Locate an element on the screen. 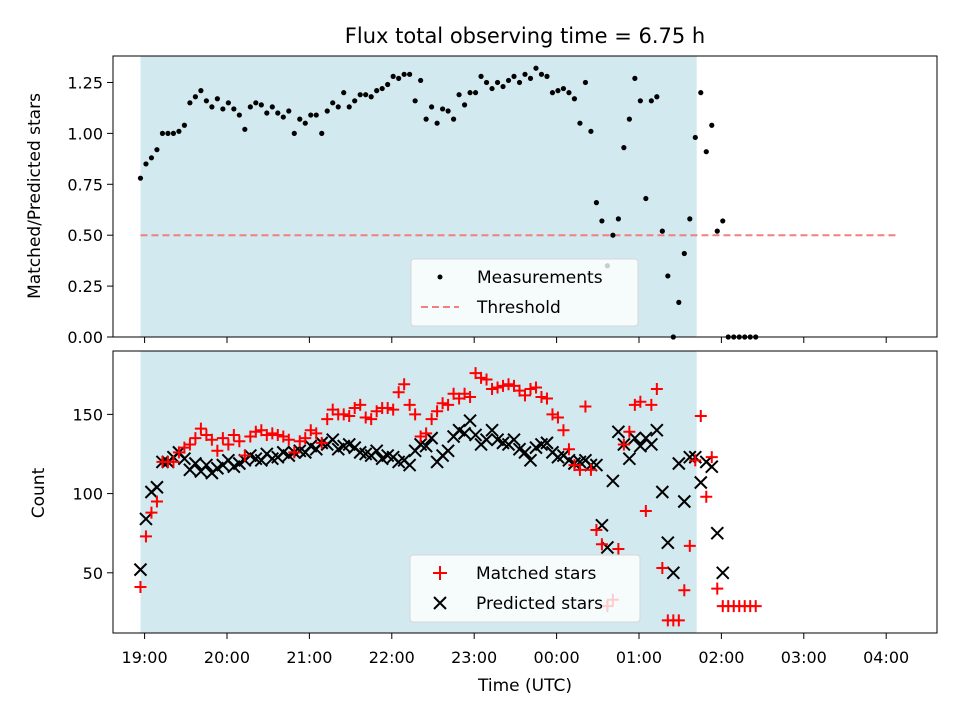 This screenshot has height=720, width=960. top-y-axis-label: Matched/Predicted stars is located at coordinates (35, 196).